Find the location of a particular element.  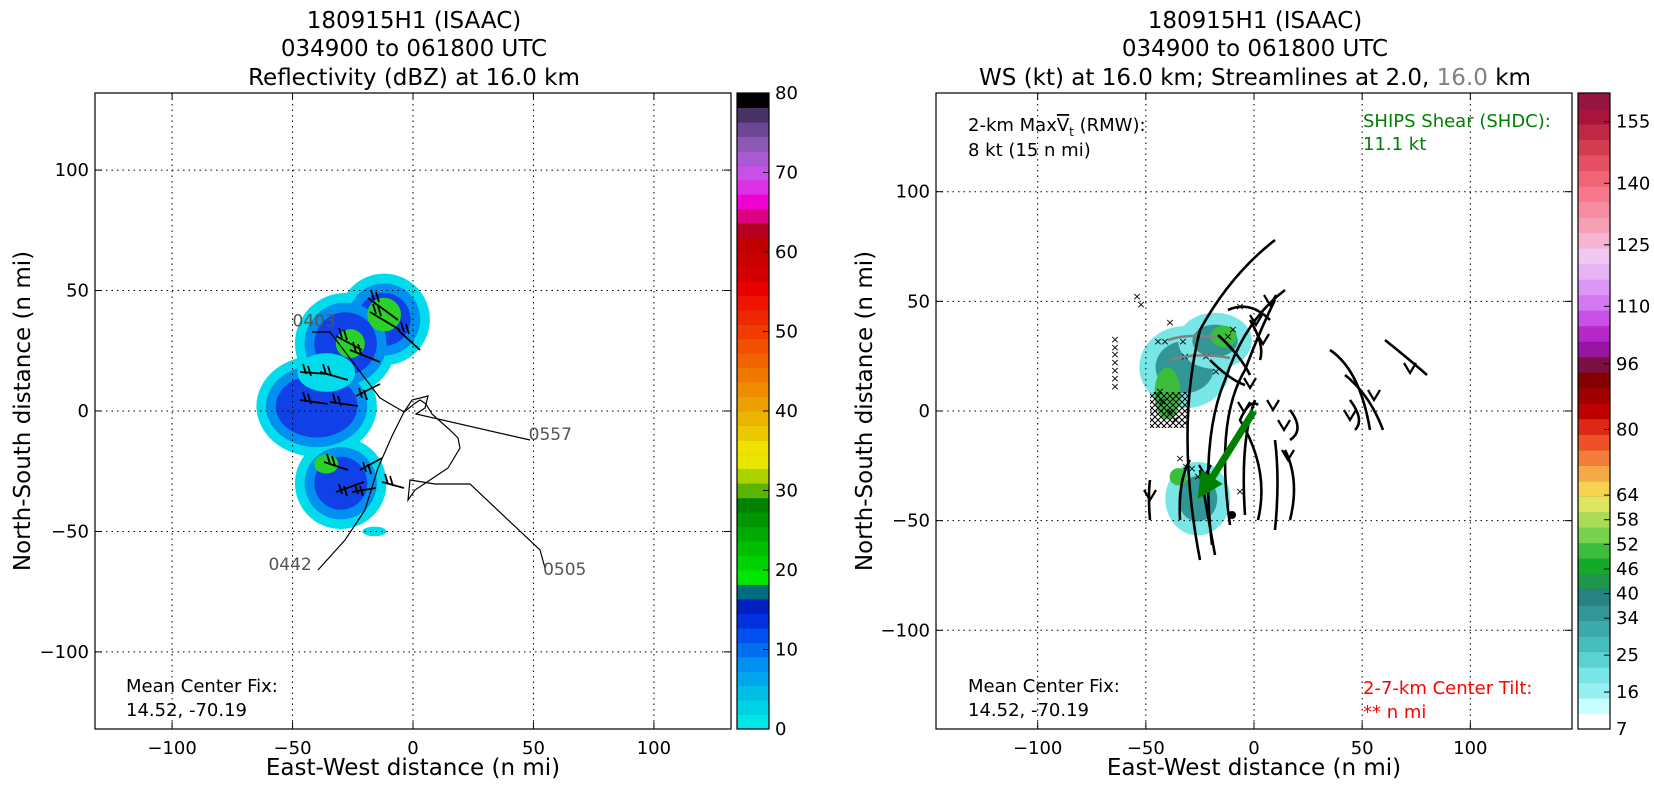

y-tick-label: 0 is located at coordinates (924, 411).